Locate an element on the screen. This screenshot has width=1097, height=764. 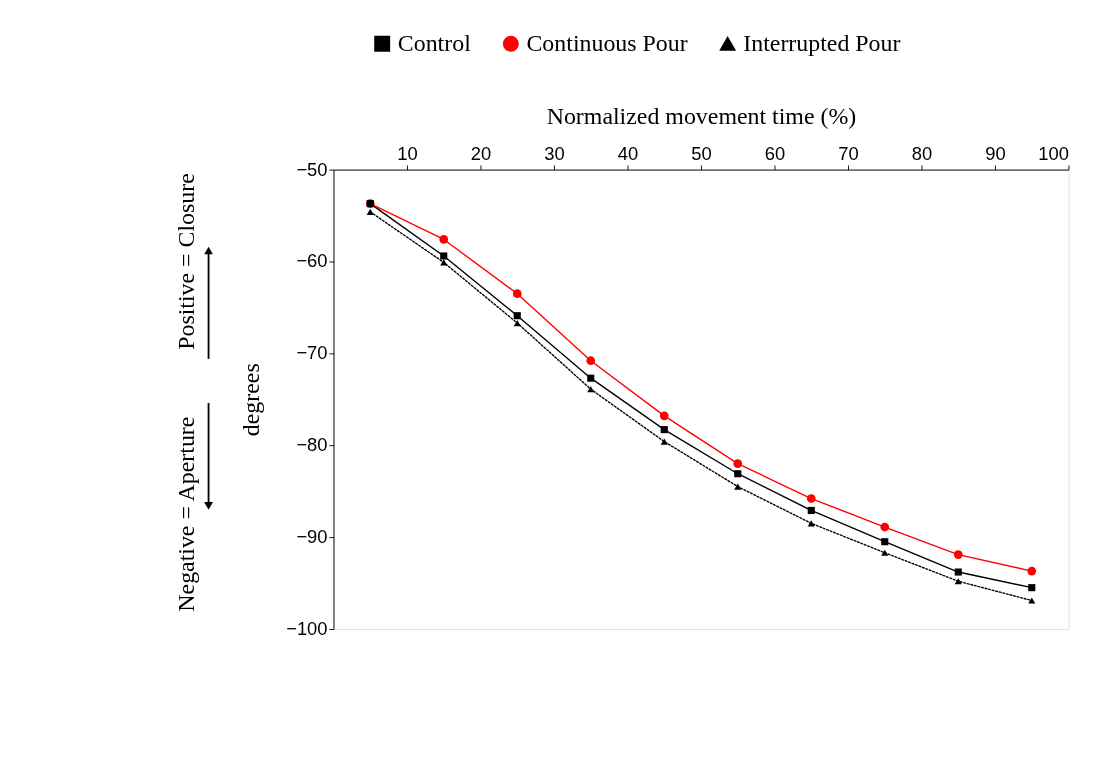
x-axis-title: Normalized movement time (%) is located at coordinates (701, 116).